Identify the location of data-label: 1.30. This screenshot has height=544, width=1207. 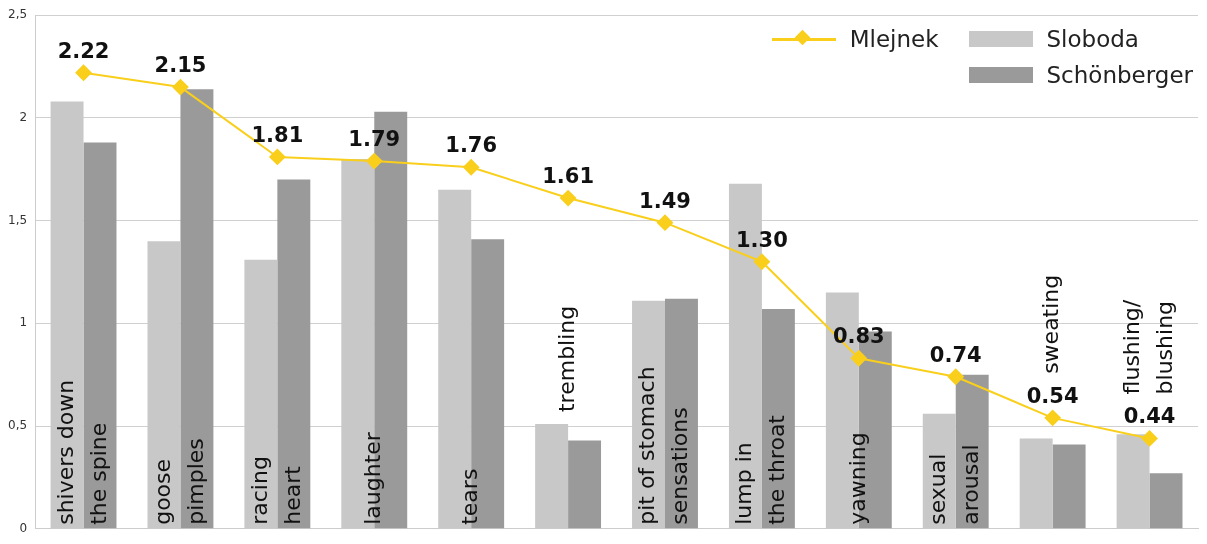
(761, 239).